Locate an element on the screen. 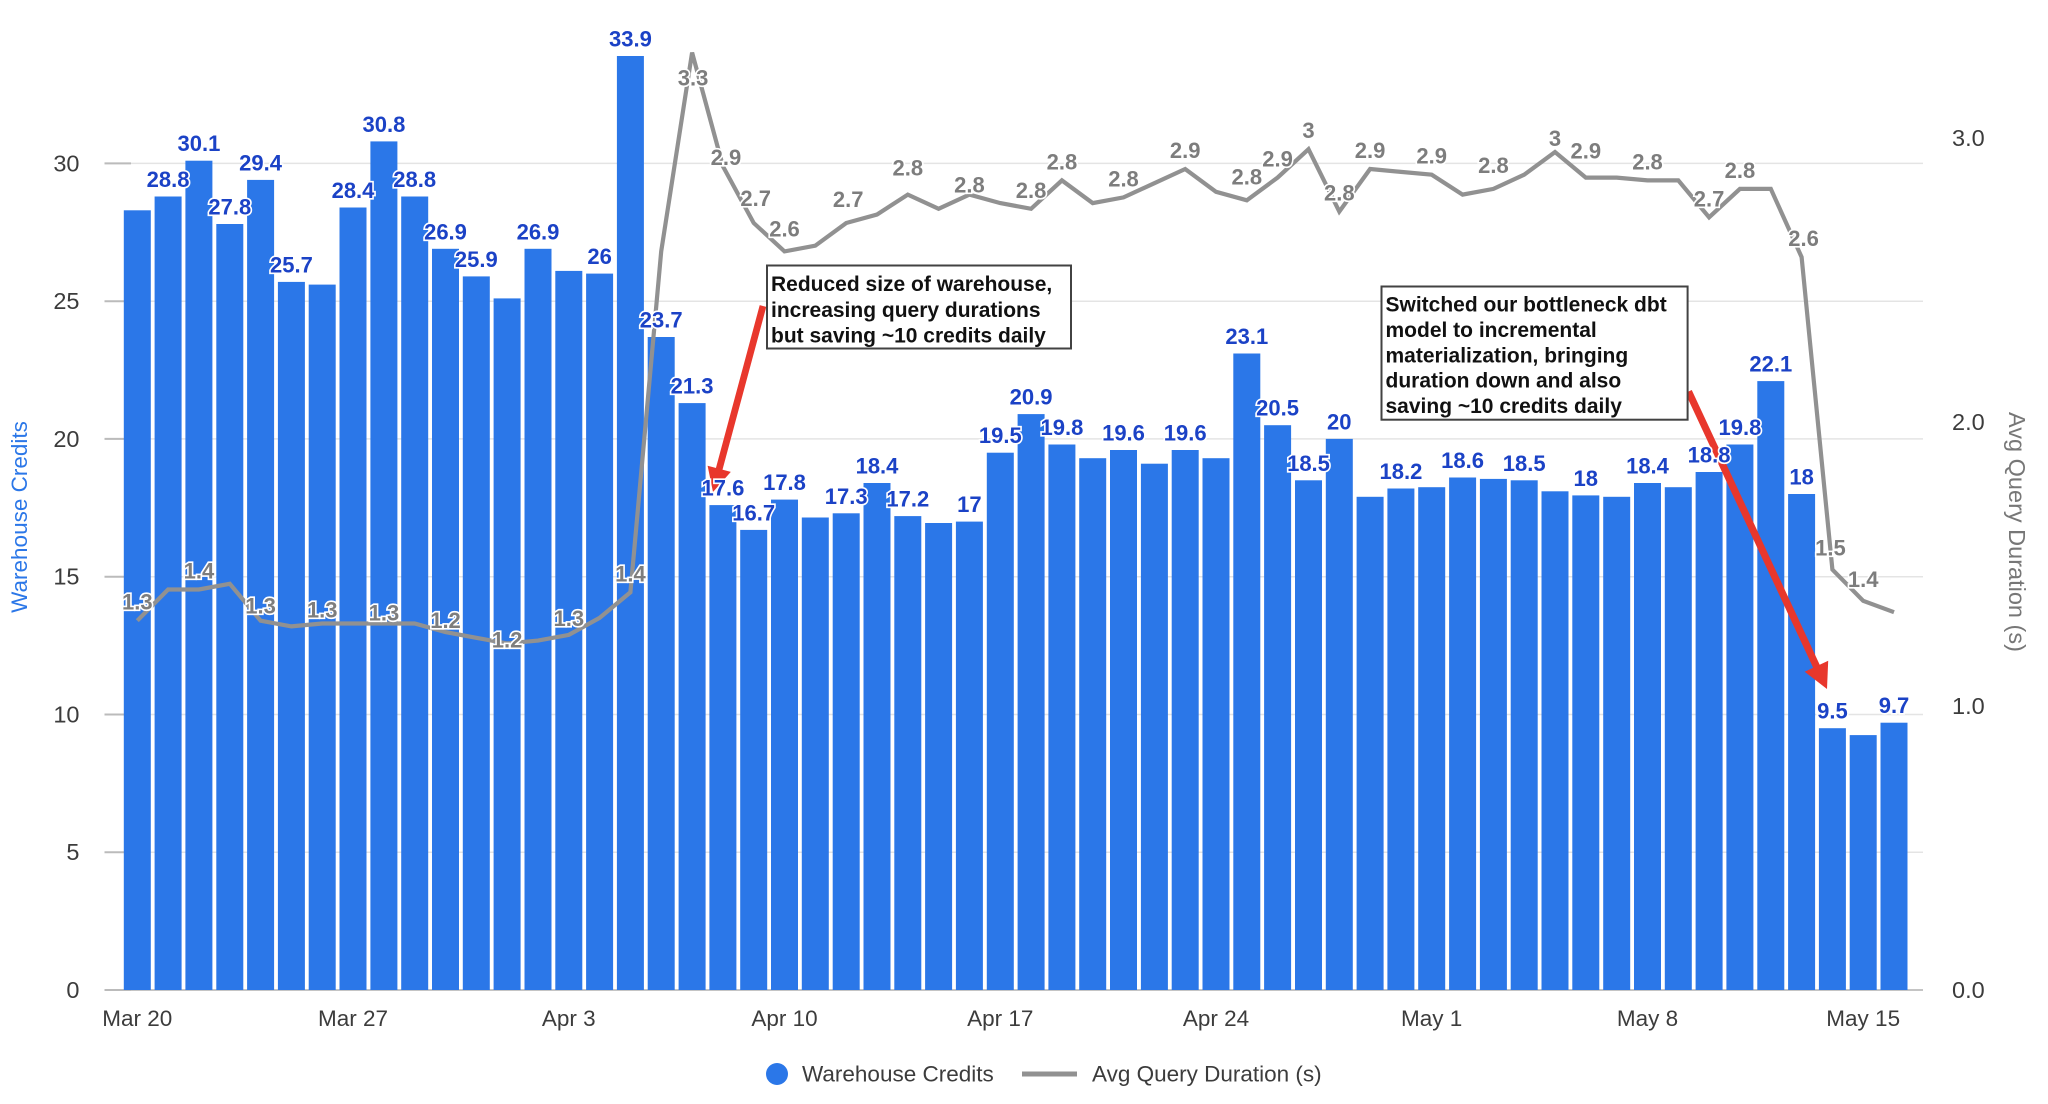 The height and width of the screenshot is (1104, 2048). svg-text: Mar 20 is located at coordinates (137, 1018).